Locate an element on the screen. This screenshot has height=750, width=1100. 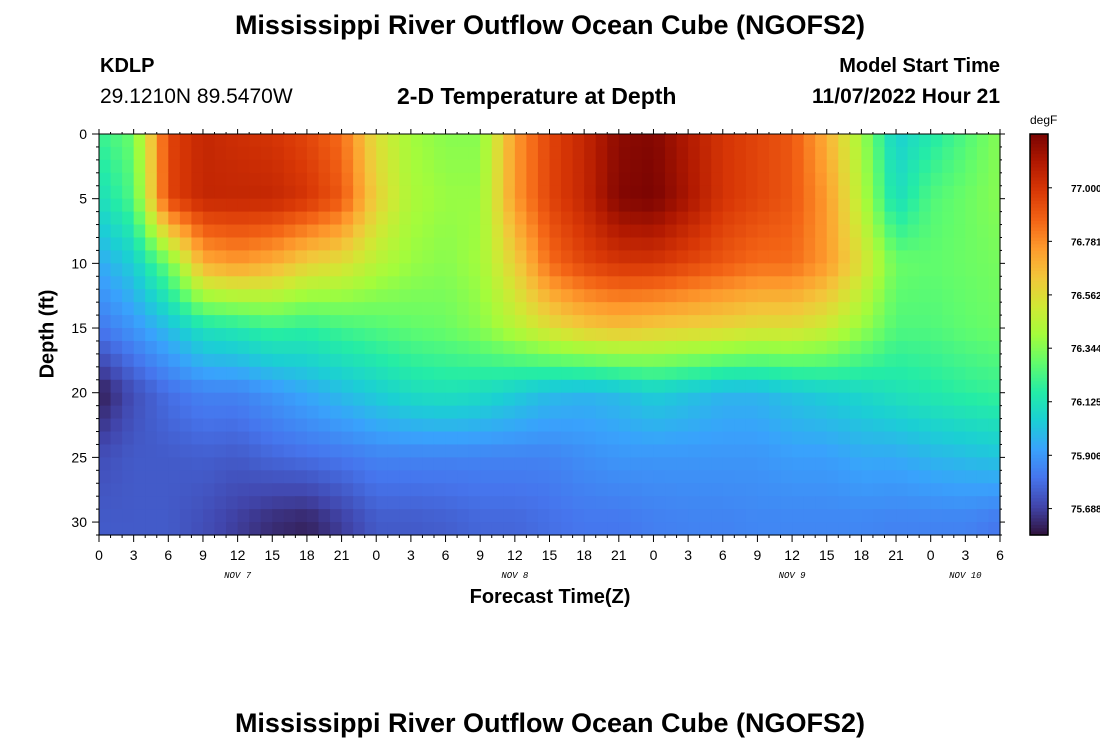
colorbar-tick-label: 76.344 is located at coordinates (1085, 349).